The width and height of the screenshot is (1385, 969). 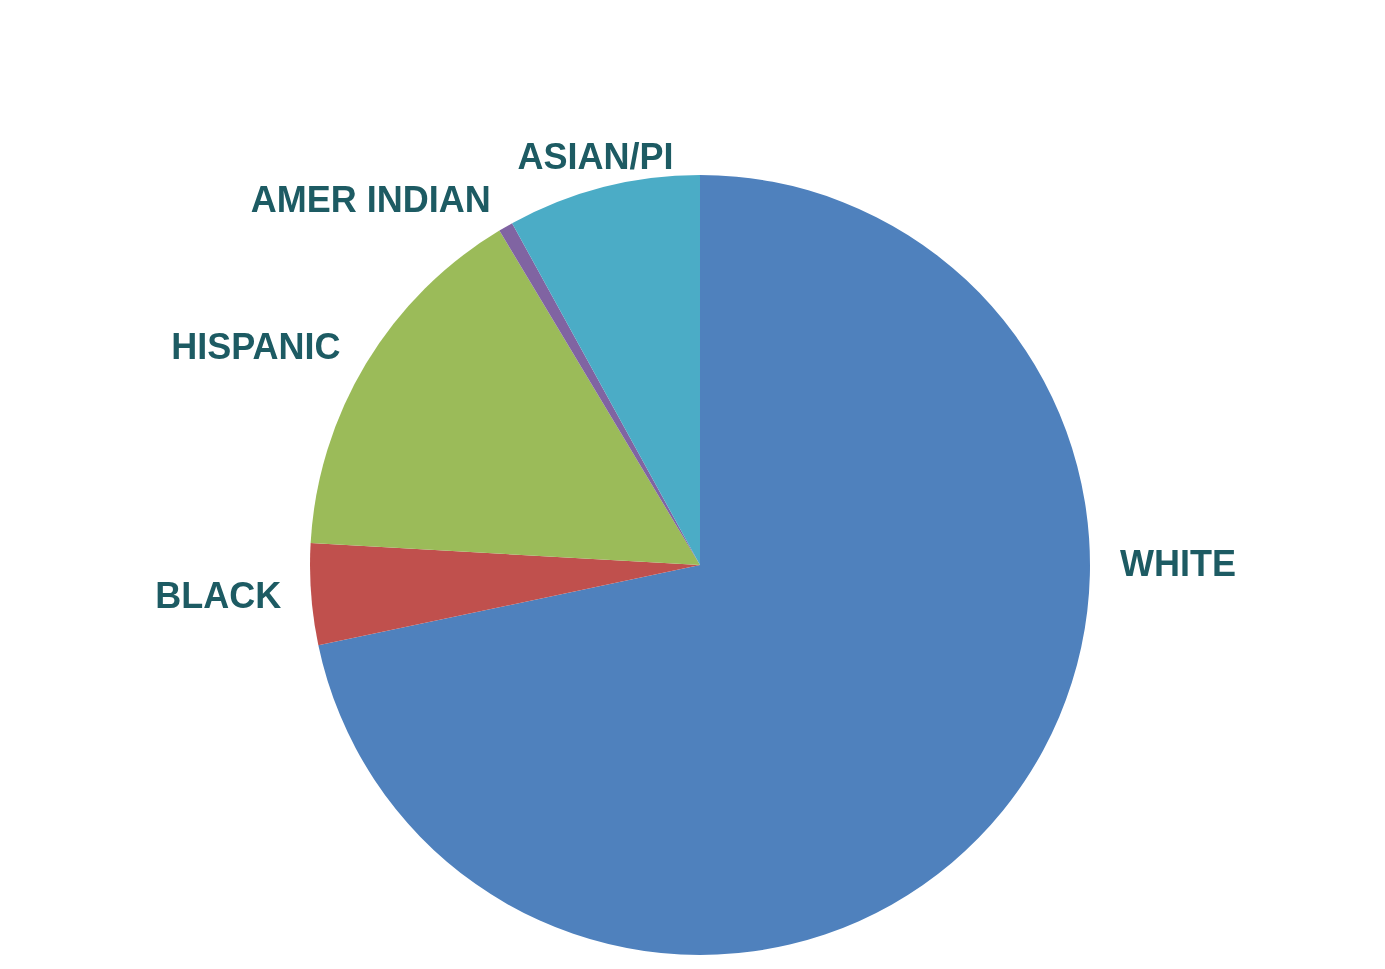 I want to click on slice-label: ASIAN/PI, so click(x=595, y=157).